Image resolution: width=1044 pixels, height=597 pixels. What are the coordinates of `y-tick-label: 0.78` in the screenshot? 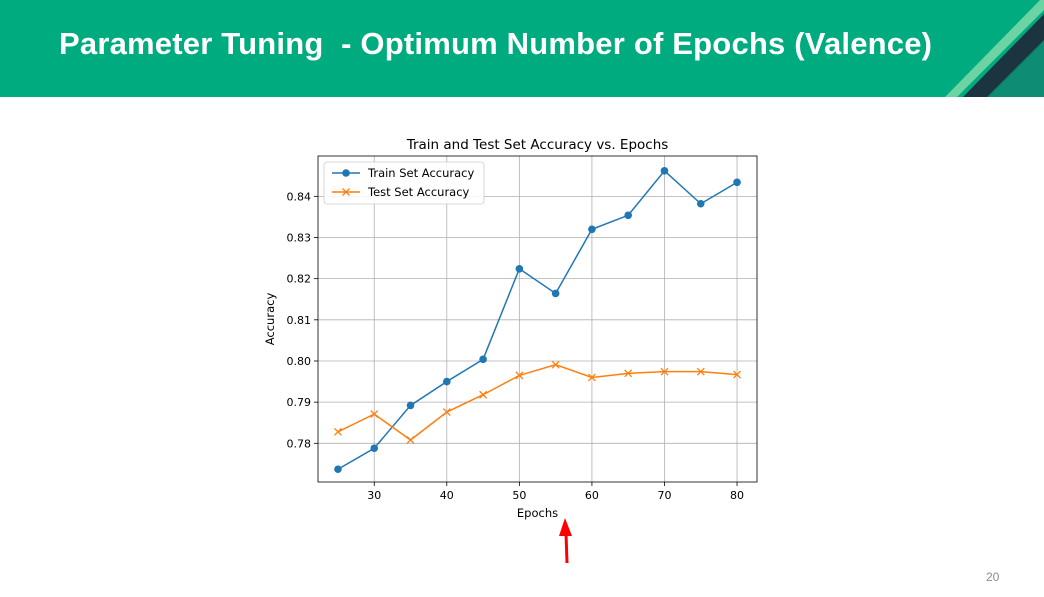 It's located at (299, 443).